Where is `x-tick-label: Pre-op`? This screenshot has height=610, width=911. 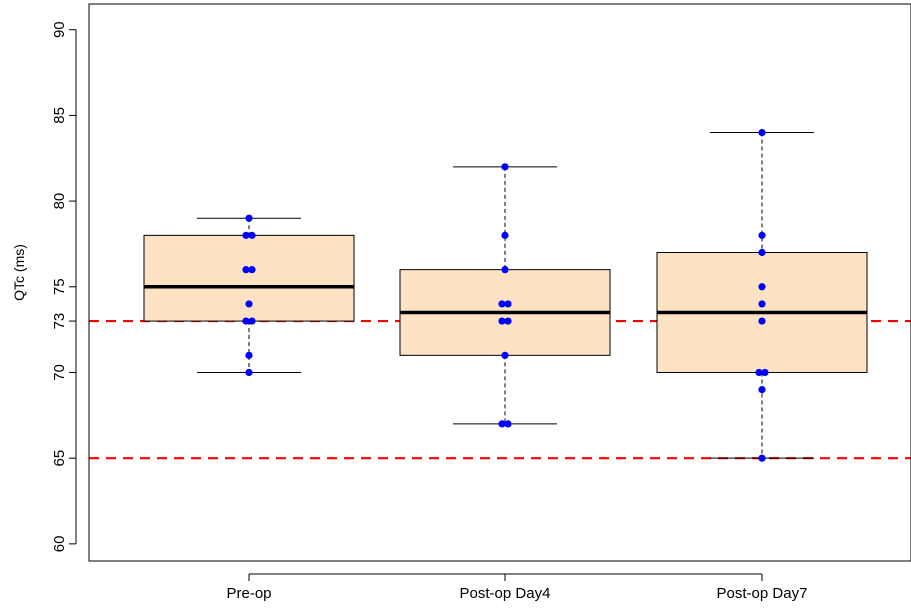 x-tick-label: Pre-op is located at coordinates (248, 593).